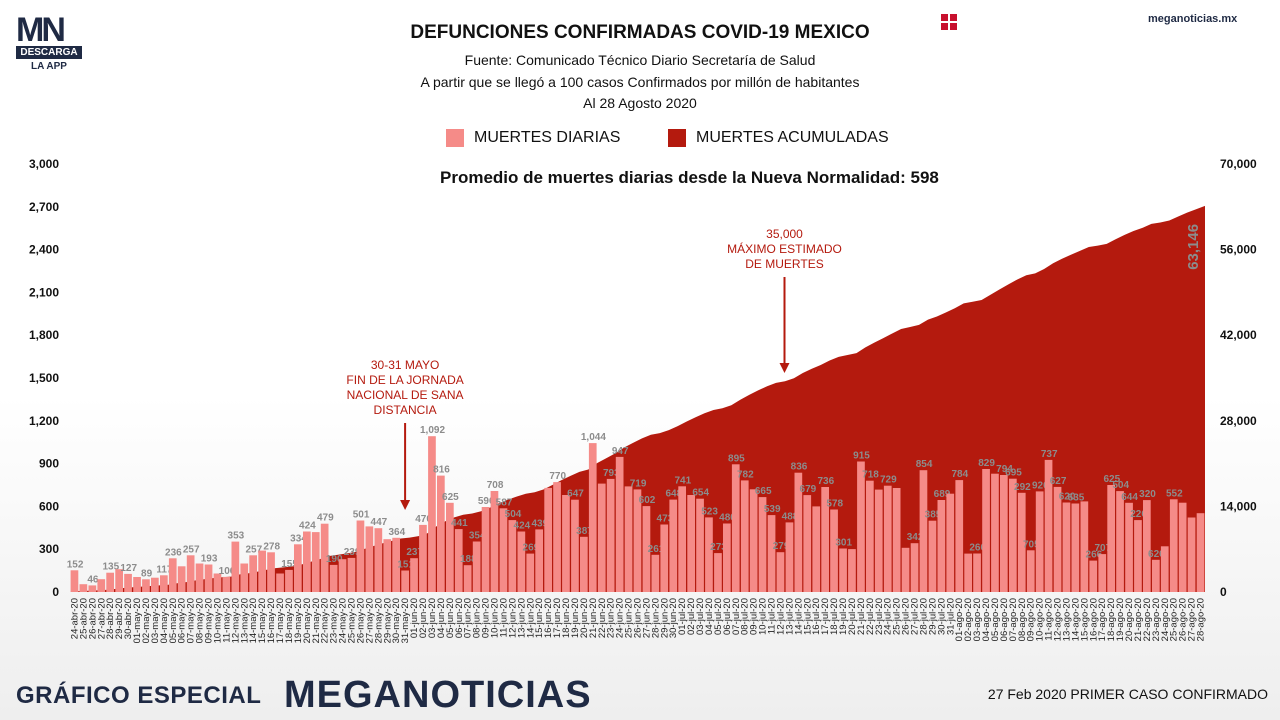 This screenshot has height=720, width=1280. Describe the element at coordinates (548, 618) in the screenshot. I see `x-tick-label: 16-jun-20` at that location.